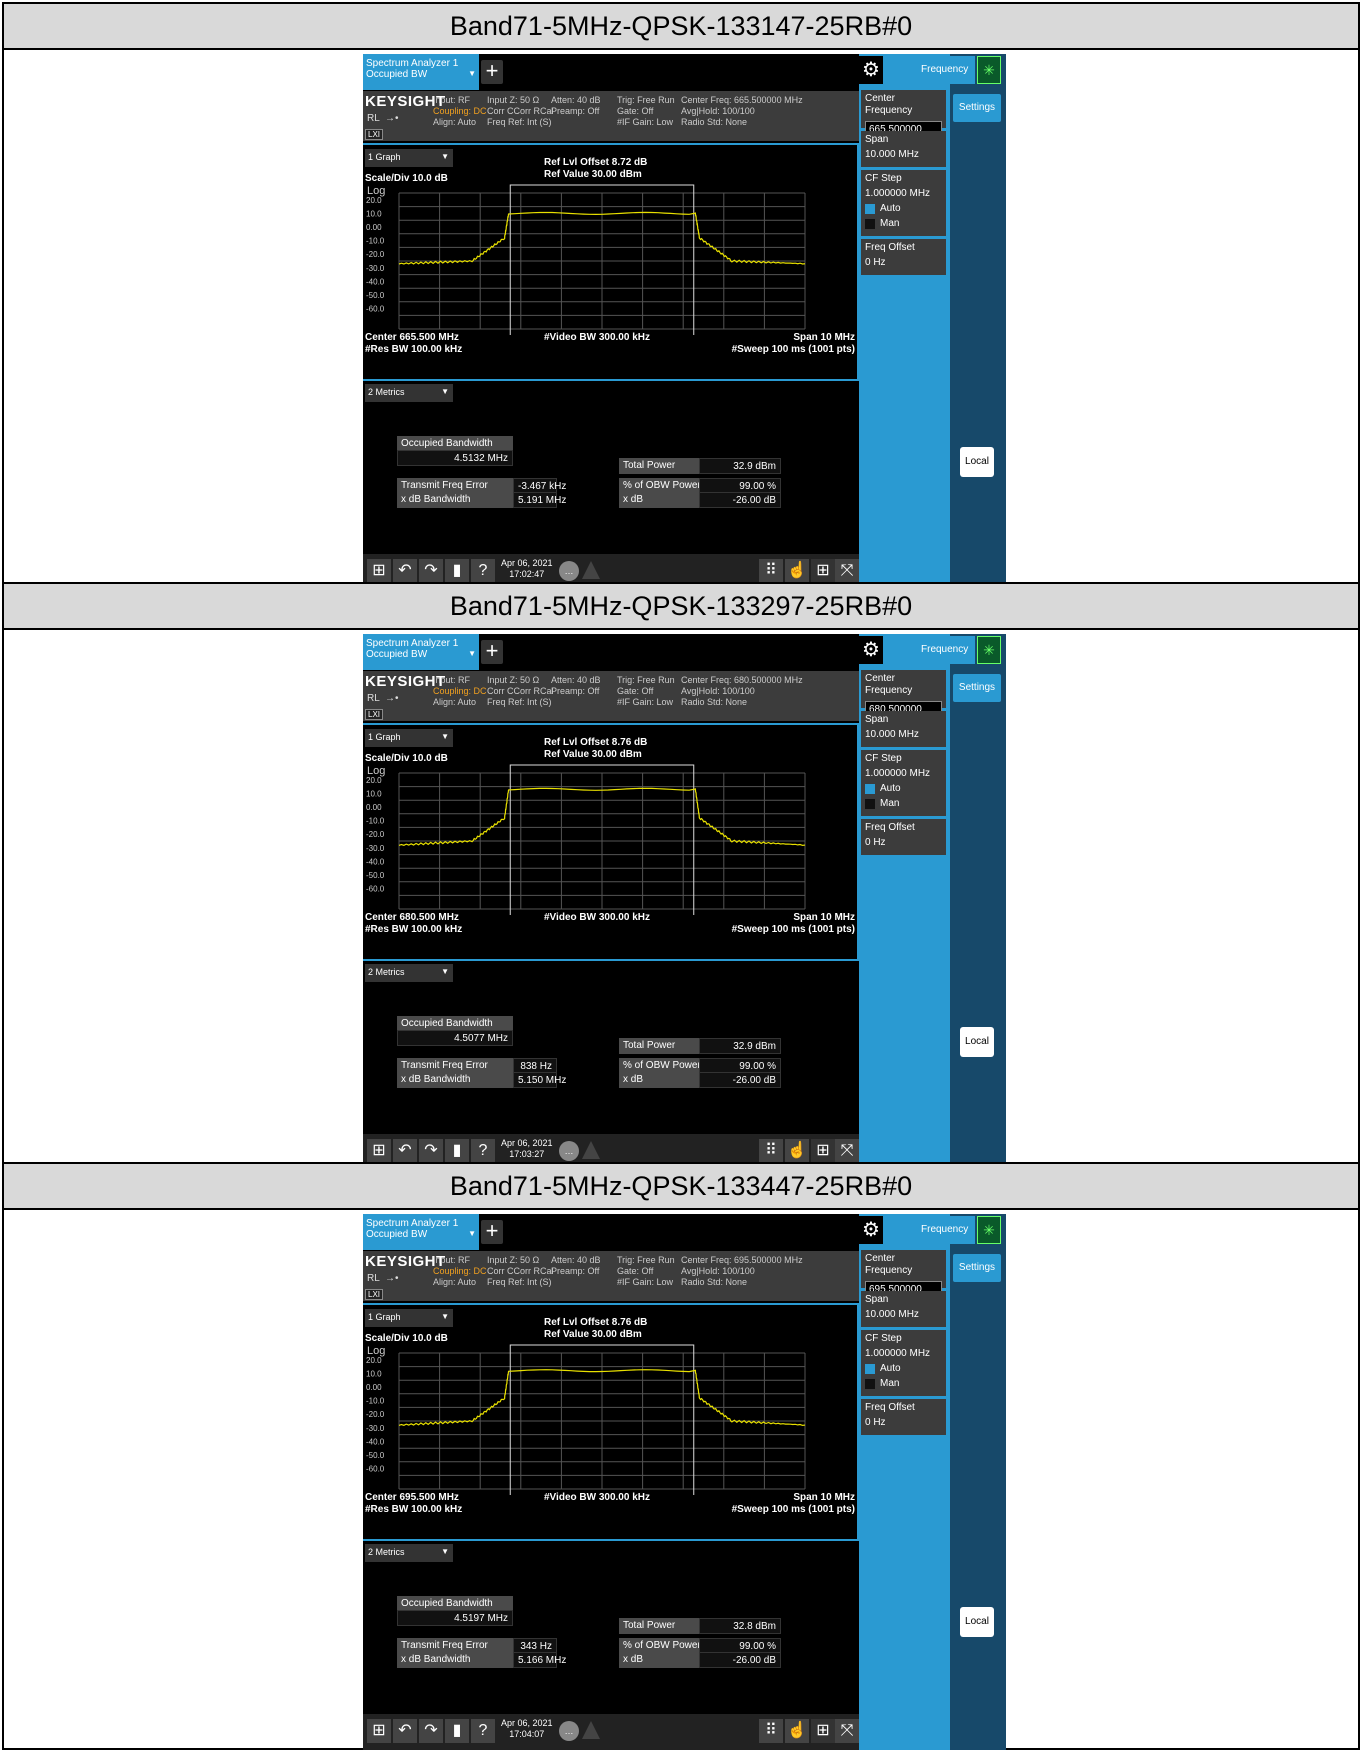  Describe the element at coordinates (892, 1314) in the screenshot. I see `span-value: 10.000 MHz` at that location.